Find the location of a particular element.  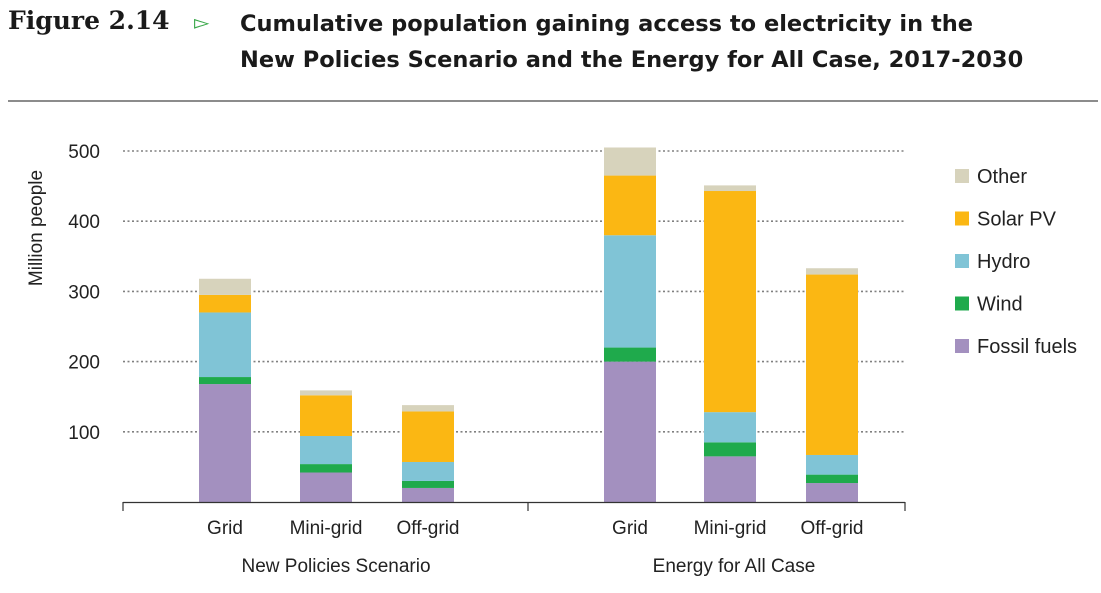

group-label: New Policies Scenario is located at coordinates (335, 566).